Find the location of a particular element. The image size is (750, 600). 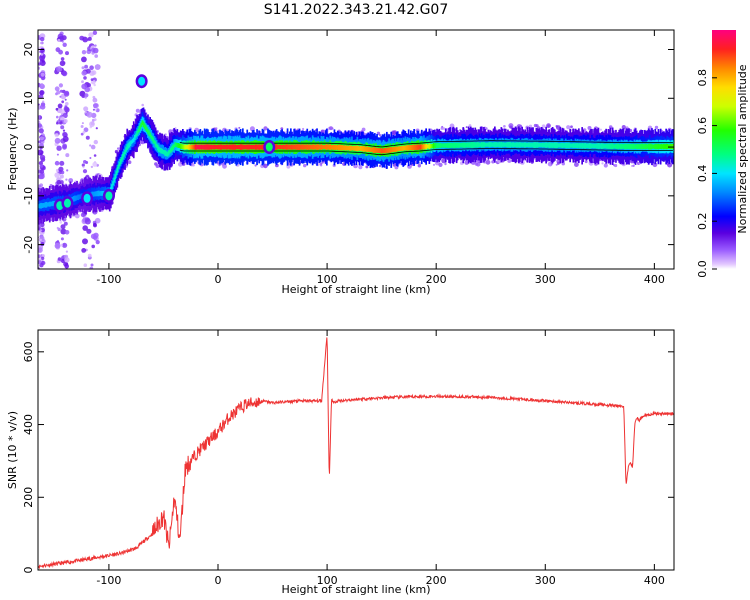

x-tick-label: 400 is located at coordinates (654, 580).